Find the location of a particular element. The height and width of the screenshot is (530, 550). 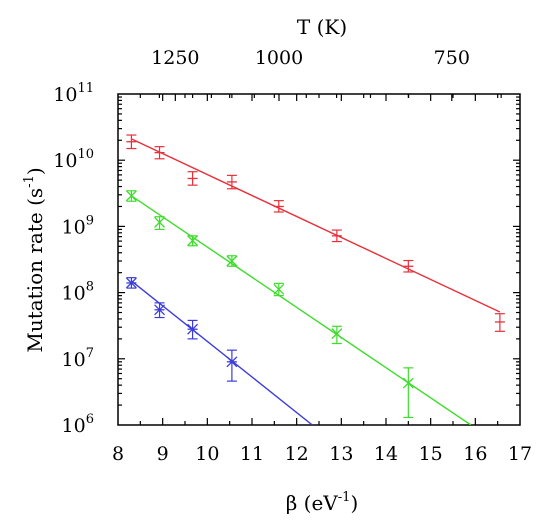

top-tick-label: 1000 is located at coordinates (279, 58).